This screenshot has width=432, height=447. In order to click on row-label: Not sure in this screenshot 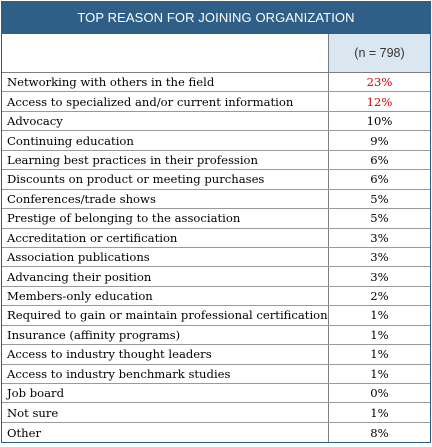, I will do `click(165, 412)`.